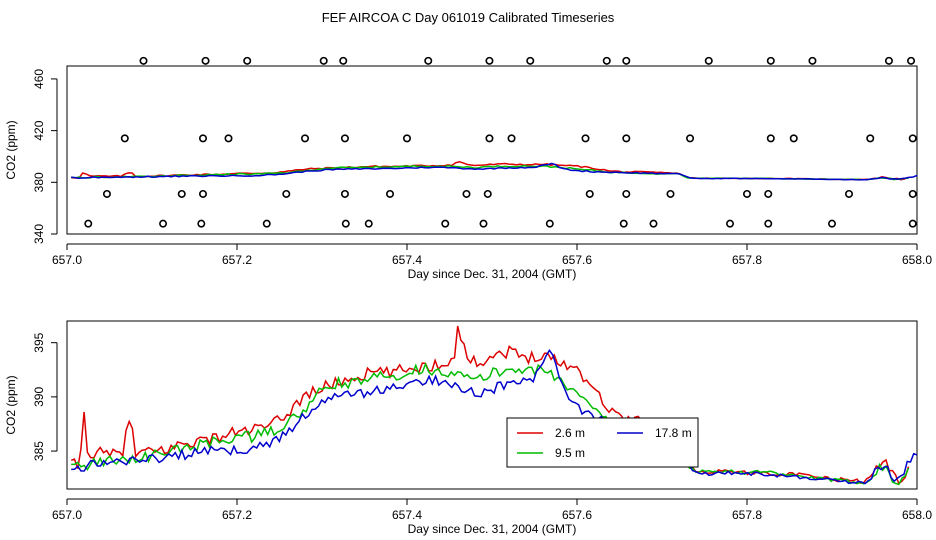  I want to click on y-tick-label: 380, so click(39, 182).